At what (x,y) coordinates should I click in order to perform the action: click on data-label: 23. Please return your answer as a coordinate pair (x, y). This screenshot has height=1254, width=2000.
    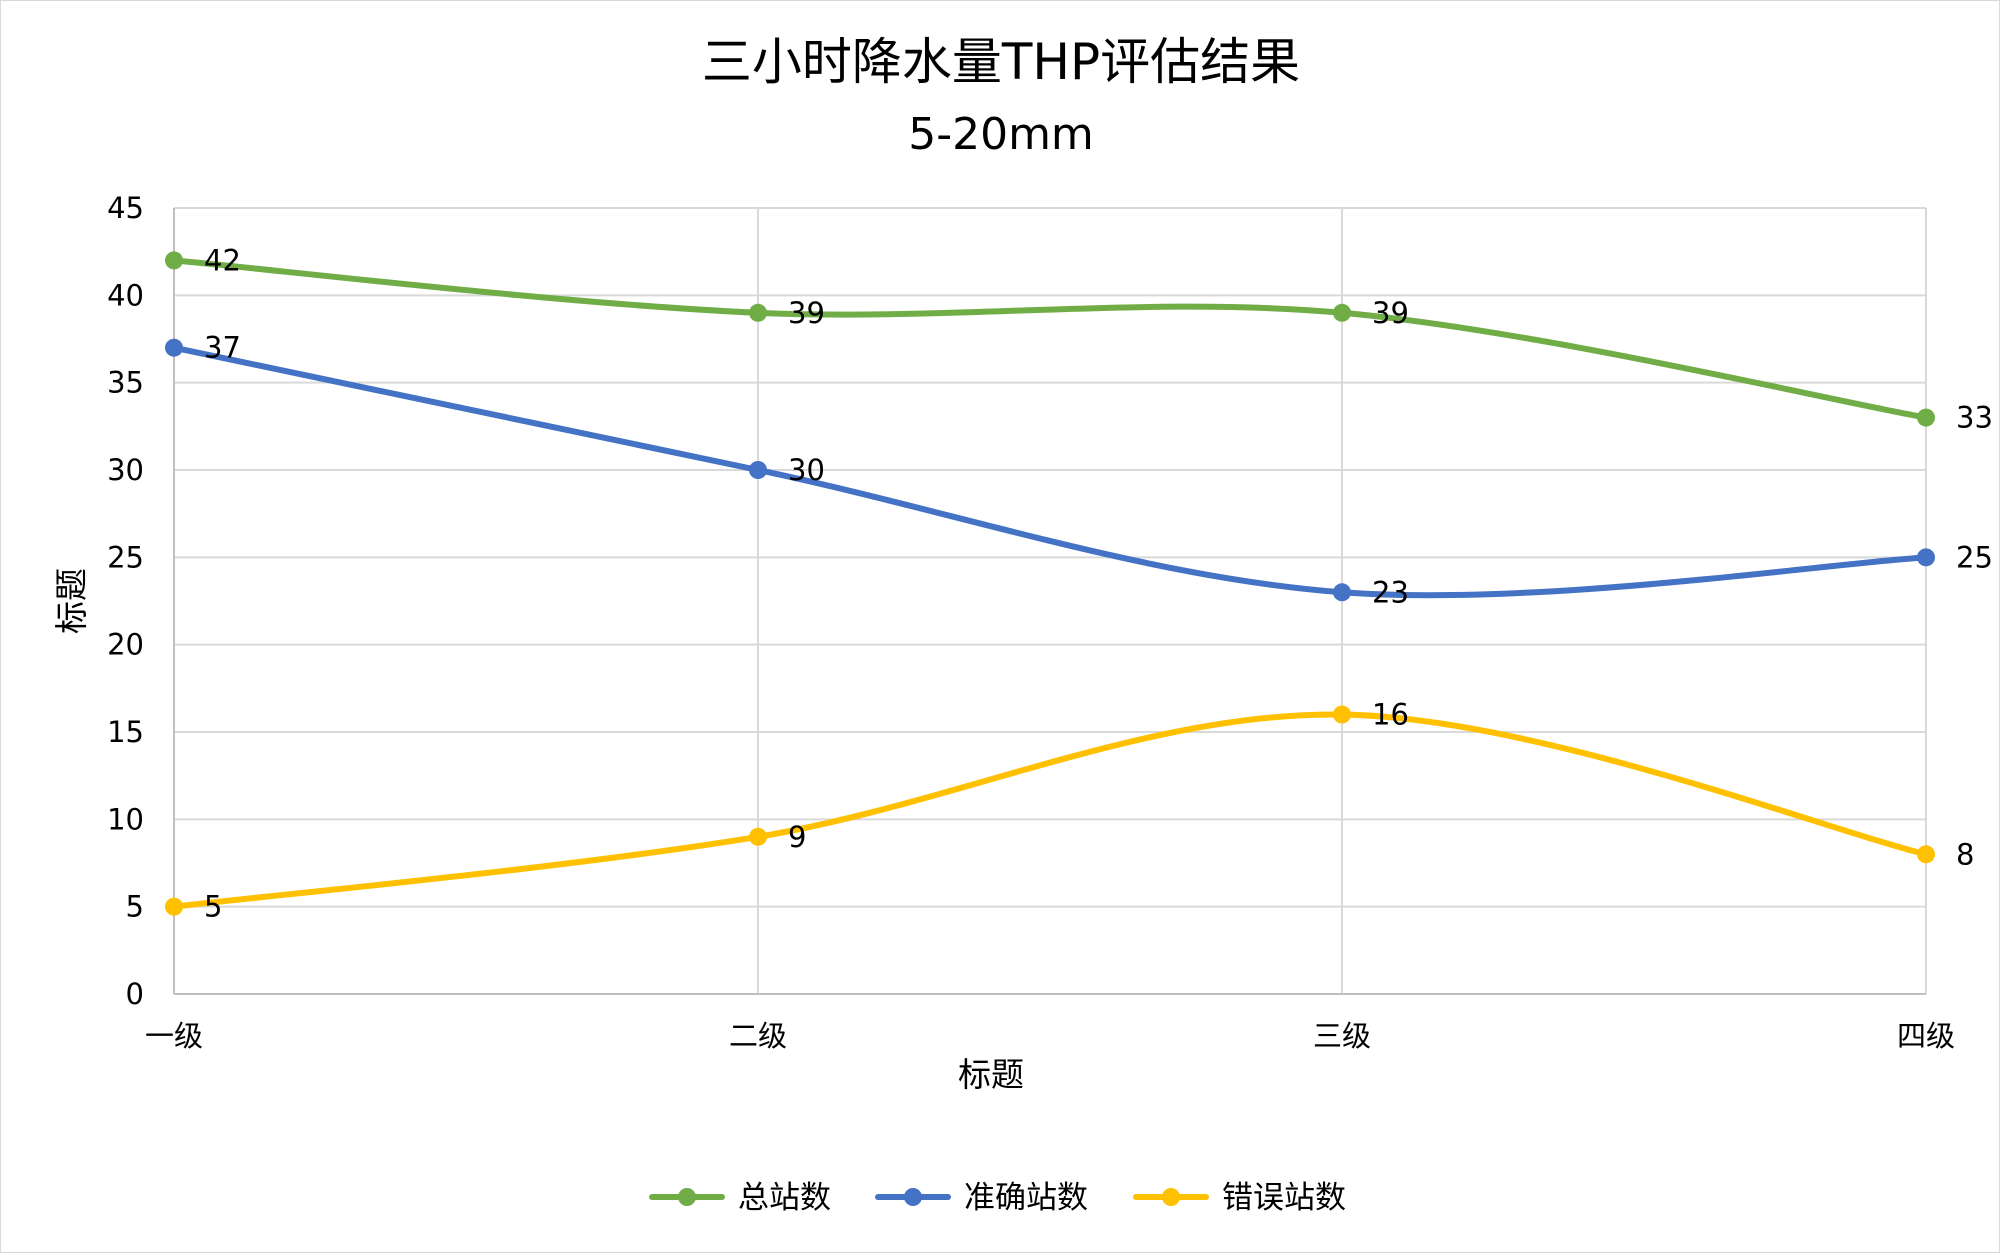
    Looking at the image, I should click on (1390, 592).